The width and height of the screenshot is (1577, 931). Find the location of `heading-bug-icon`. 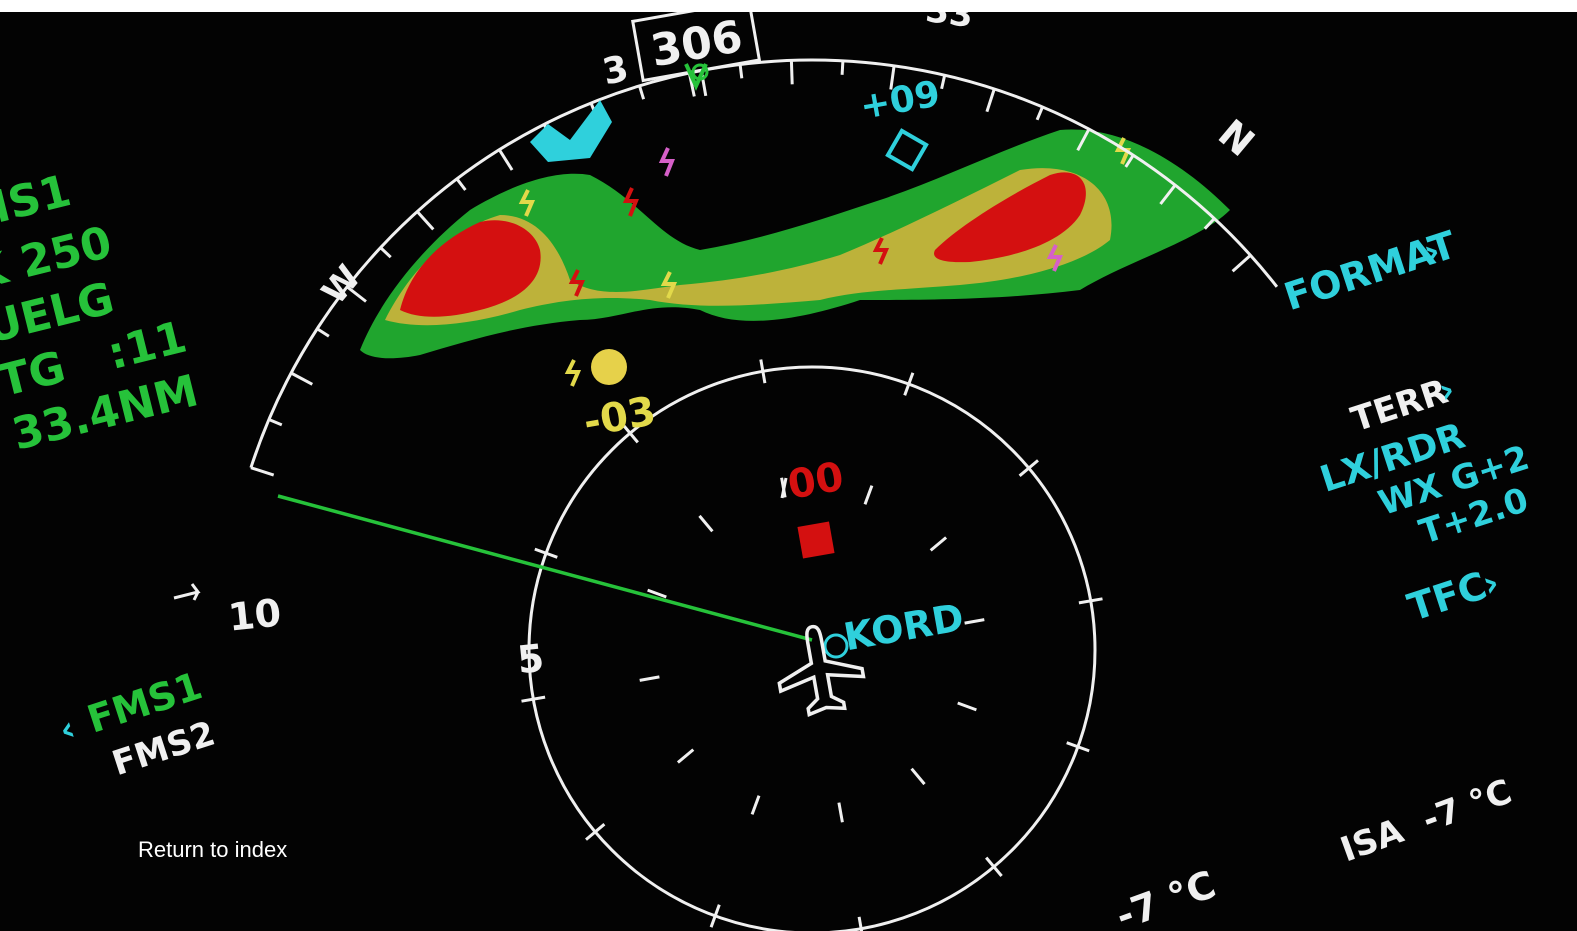

heading-bug-icon is located at coordinates (696, 77).